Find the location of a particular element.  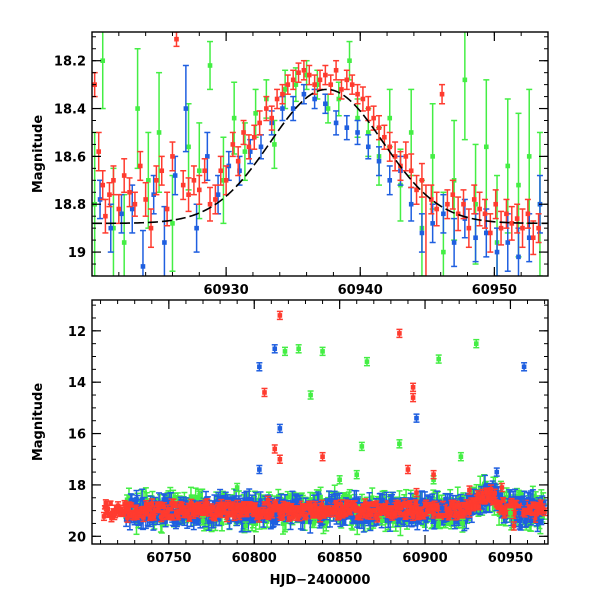

y-tick-label: 18.2 is located at coordinates (70, 62).